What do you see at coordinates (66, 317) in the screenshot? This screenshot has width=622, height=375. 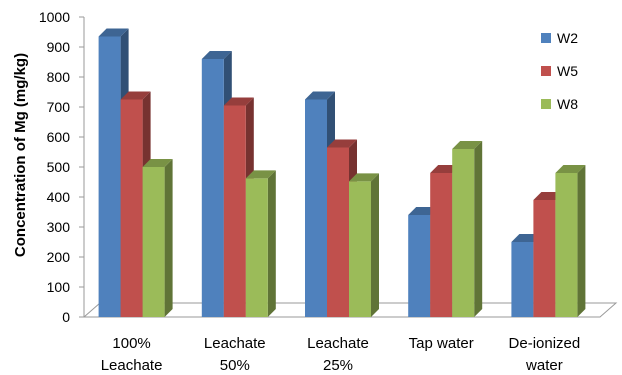 I see `y-tick-label: 0` at bounding box center [66, 317].